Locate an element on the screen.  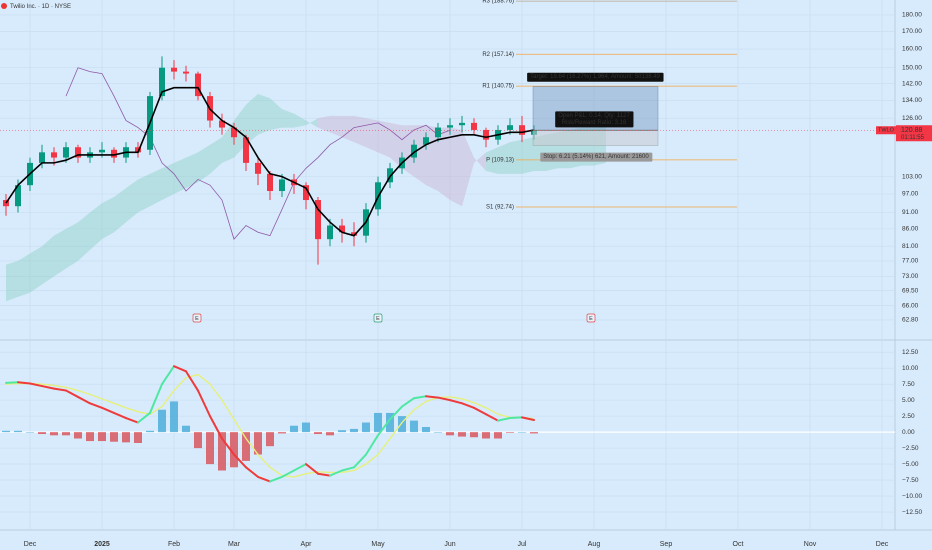
chart-title: Twilio Inc. · 1D · NYSE is located at coordinates (40, 7).